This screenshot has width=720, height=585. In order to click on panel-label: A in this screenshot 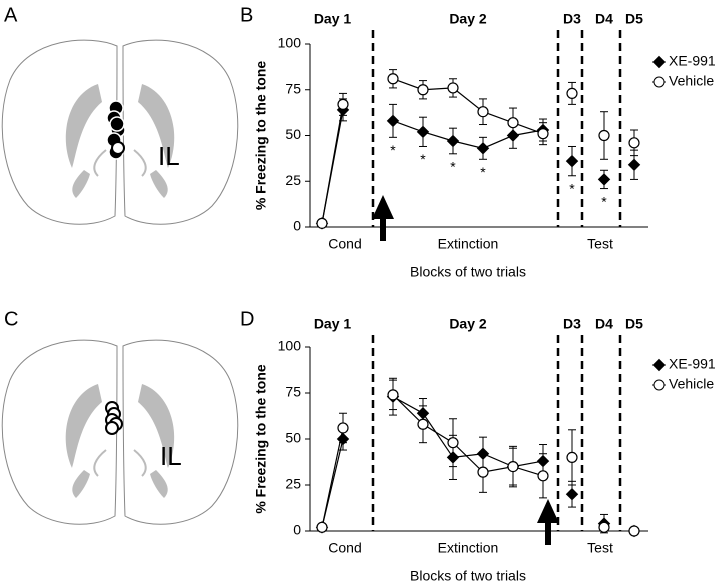, I will do `click(11, 15)`.